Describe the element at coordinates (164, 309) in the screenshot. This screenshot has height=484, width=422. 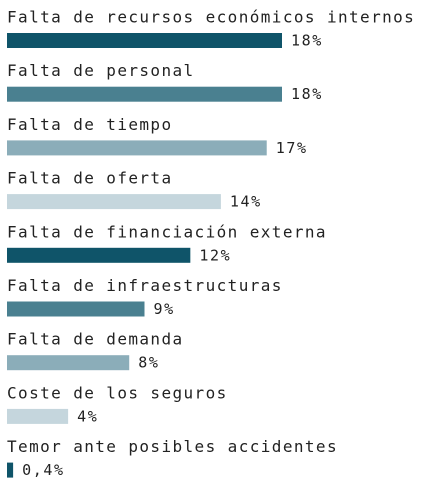
I see `value-label: 9%` at that location.